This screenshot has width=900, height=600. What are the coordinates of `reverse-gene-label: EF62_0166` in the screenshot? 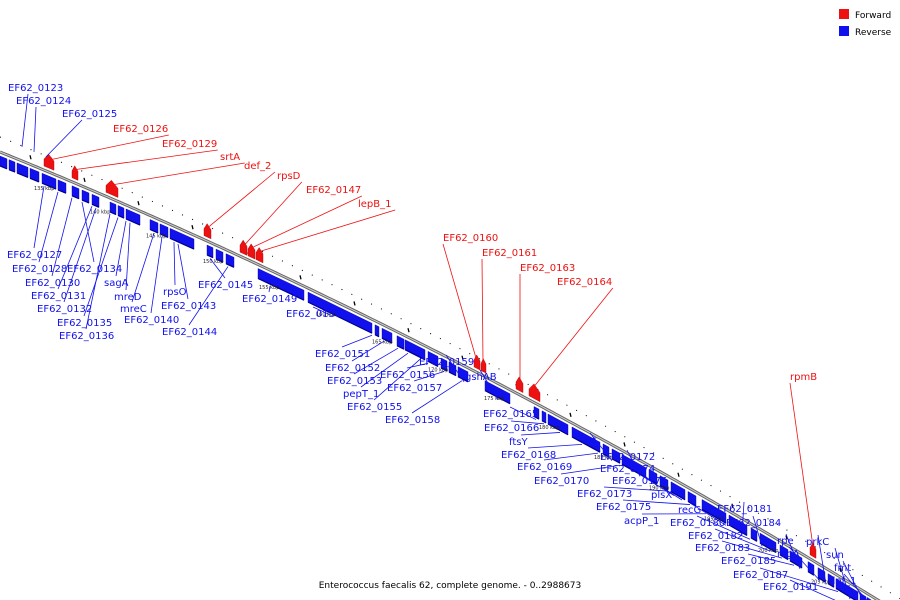 It's located at (511, 428).